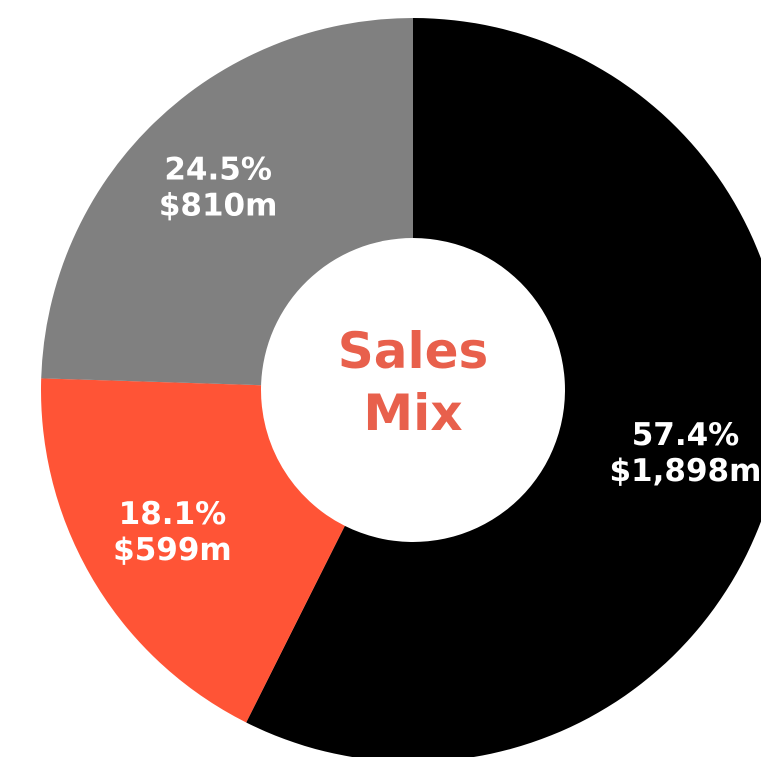 Image resolution: width=761 pixels, height=757 pixels. Describe the element at coordinates (173, 514) in the screenshot. I see `slice-percent-label: 18.1%` at that location.